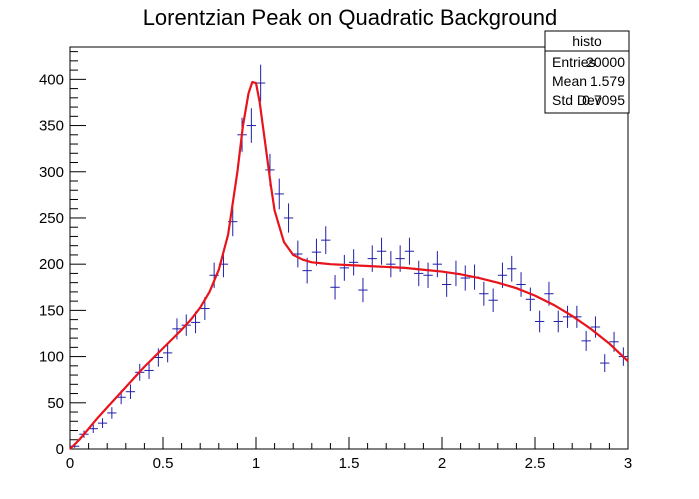  Describe the element at coordinates (60, 449) in the screenshot. I see `y-tick-label: 0` at that location.